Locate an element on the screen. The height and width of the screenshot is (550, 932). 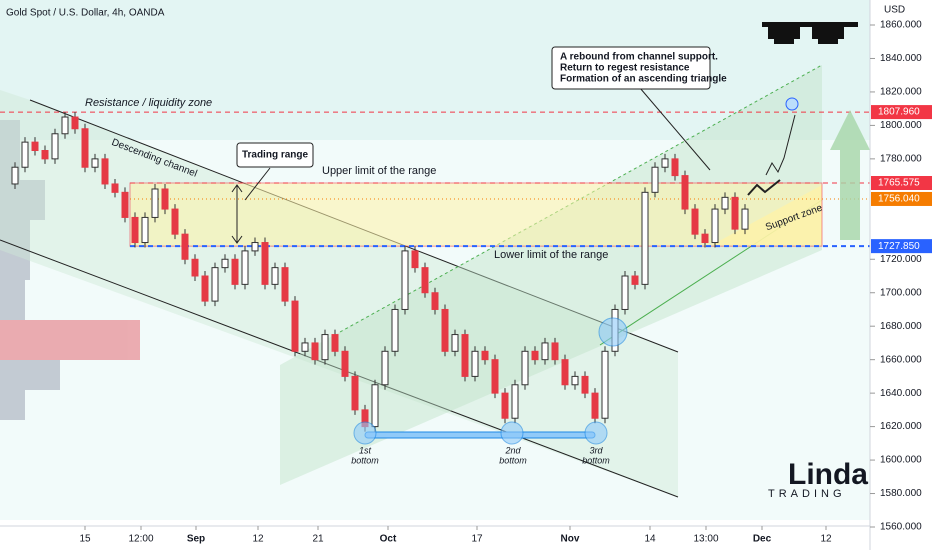
y-tick-label: 1840.000 is located at coordinates (901, 58).